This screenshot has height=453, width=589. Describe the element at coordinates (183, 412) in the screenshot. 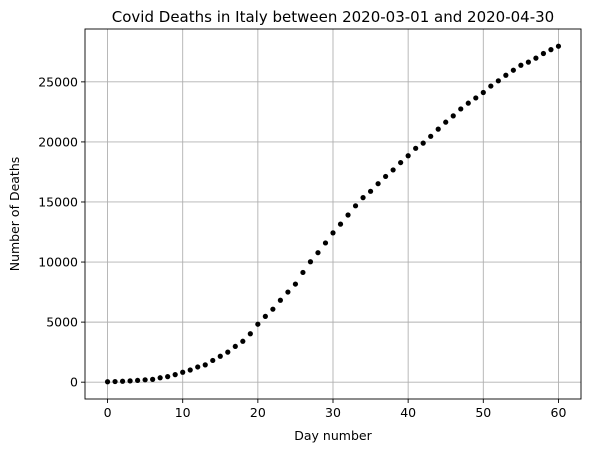

I see `x-tick-label: 10` at that location.